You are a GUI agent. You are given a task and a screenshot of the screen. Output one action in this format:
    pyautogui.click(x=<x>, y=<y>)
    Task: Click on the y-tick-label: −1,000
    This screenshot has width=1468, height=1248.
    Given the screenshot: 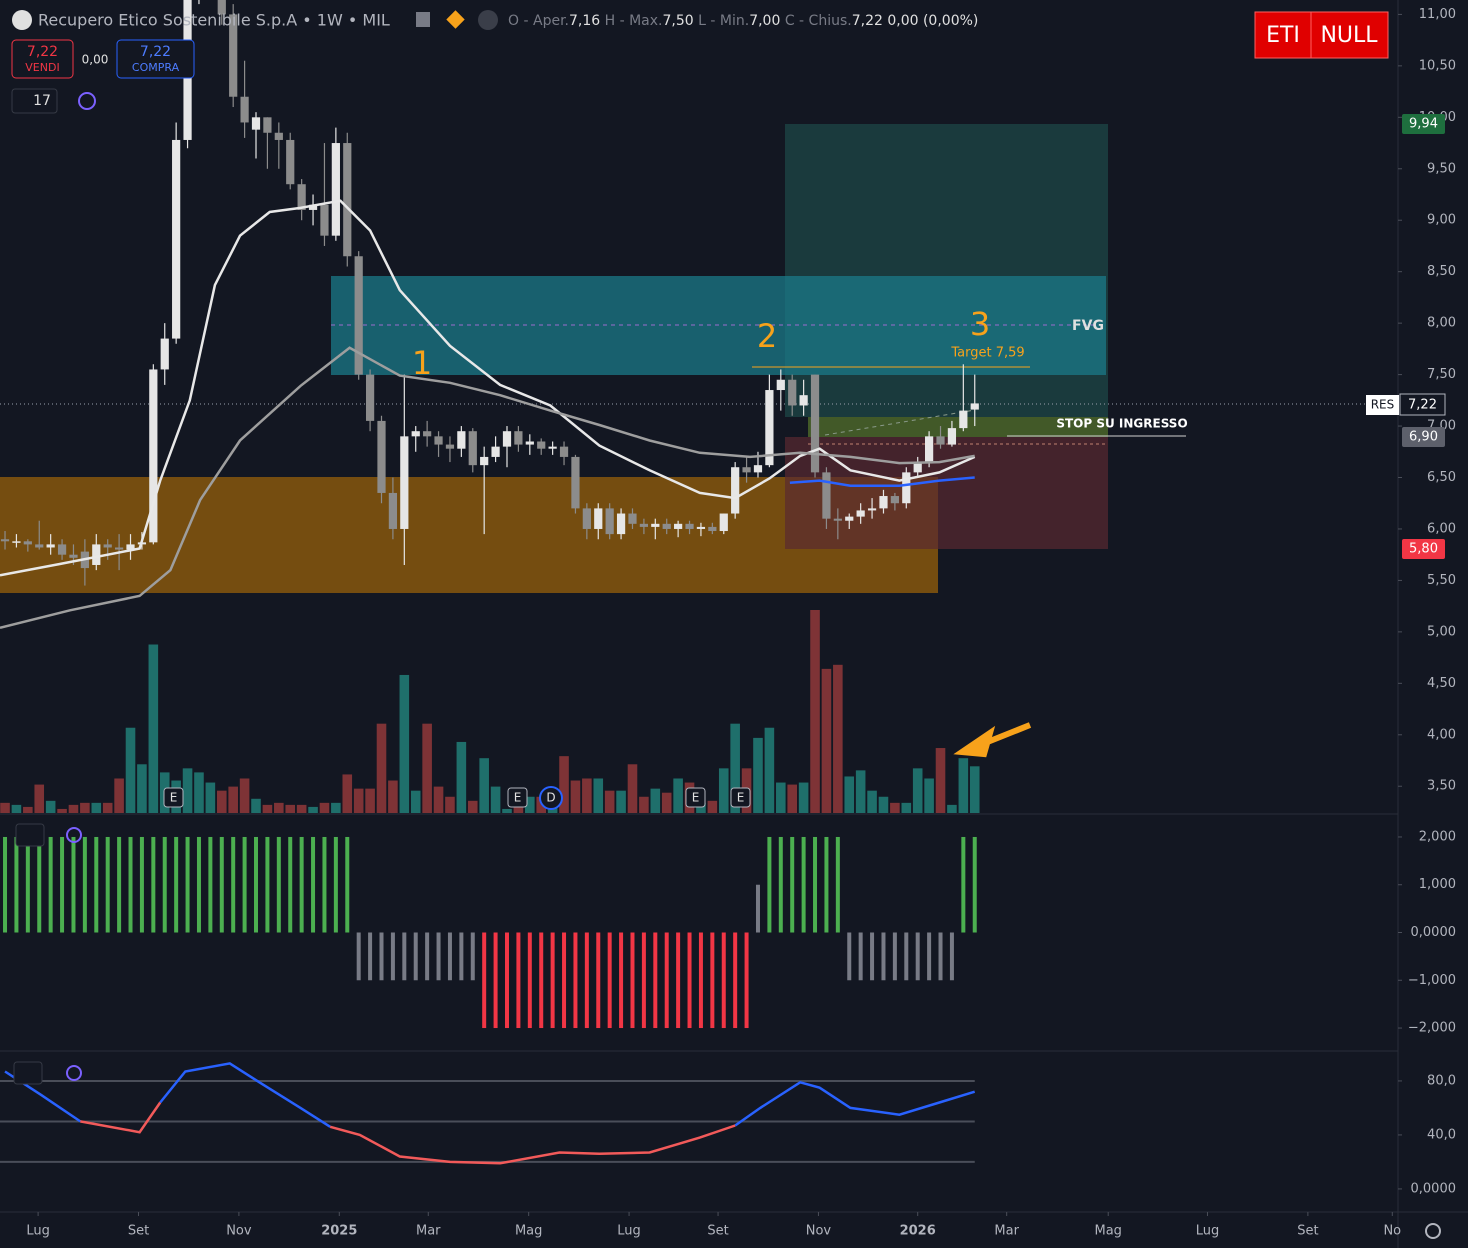 What is the action you would take?
    pyautogui.click(x=1432, y=980)
    